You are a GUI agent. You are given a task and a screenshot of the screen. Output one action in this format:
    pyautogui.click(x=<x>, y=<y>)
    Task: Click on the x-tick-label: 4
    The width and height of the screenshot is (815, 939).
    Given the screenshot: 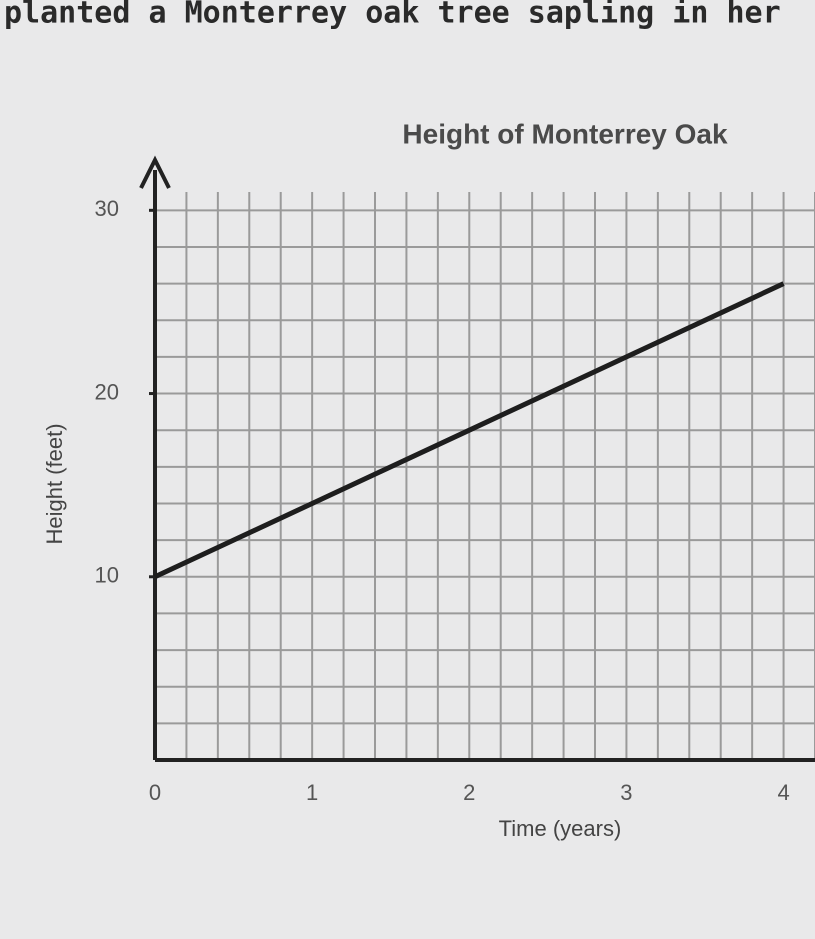 What is the action you would take?
    pyautogui.click(x=783, y=792)
    